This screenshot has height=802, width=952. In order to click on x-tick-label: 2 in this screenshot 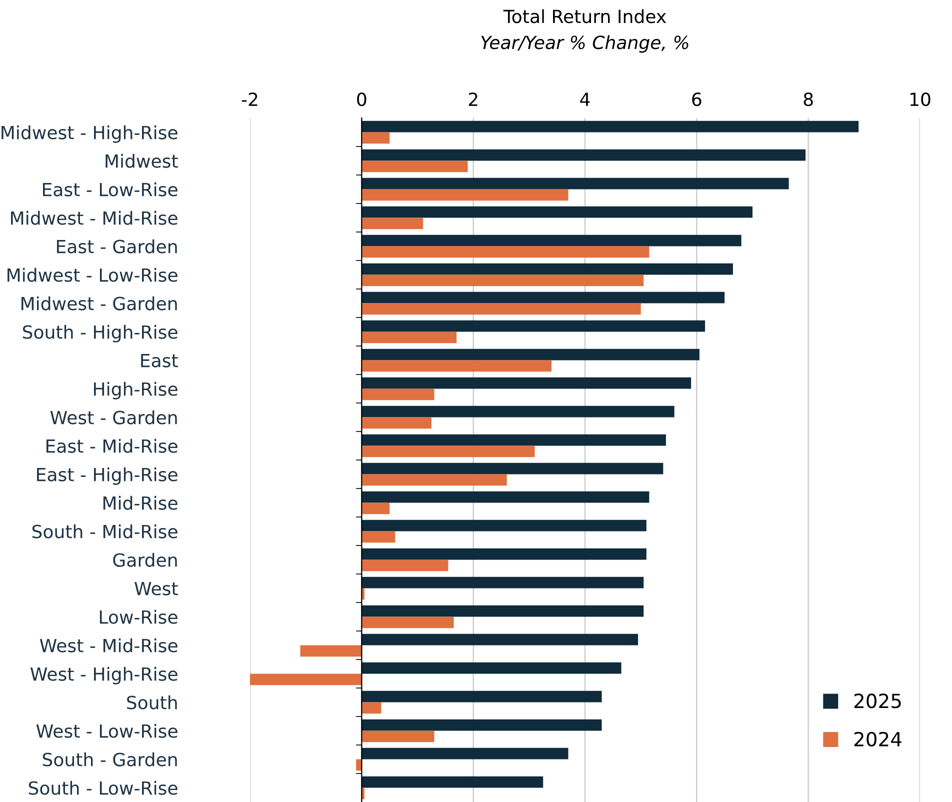, I will do `click(473, 99)`.